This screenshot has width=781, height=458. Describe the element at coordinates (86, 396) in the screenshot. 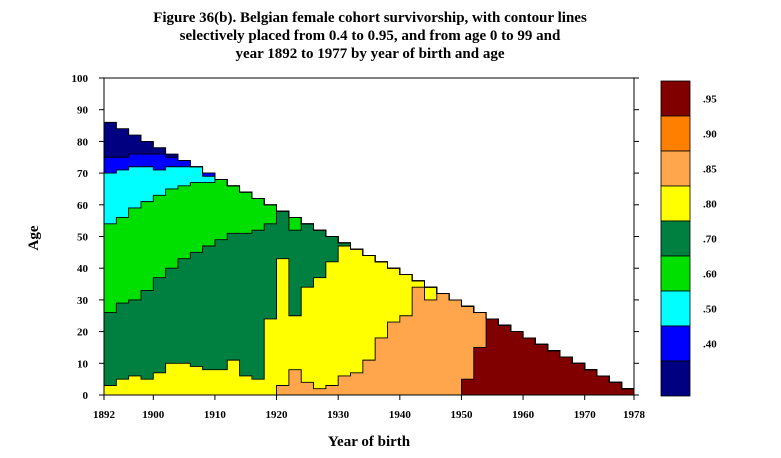

I see `y-tick-label: 0` at that location.